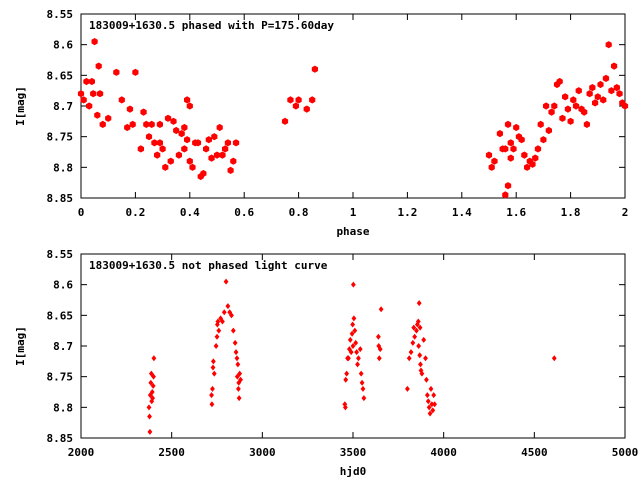 The width and height of the screenshot is (640, 480). What do you see at coordinates (353, 212) in the screenshot?
I see `x-tick-label: 1` at bounding box center [353, 212].